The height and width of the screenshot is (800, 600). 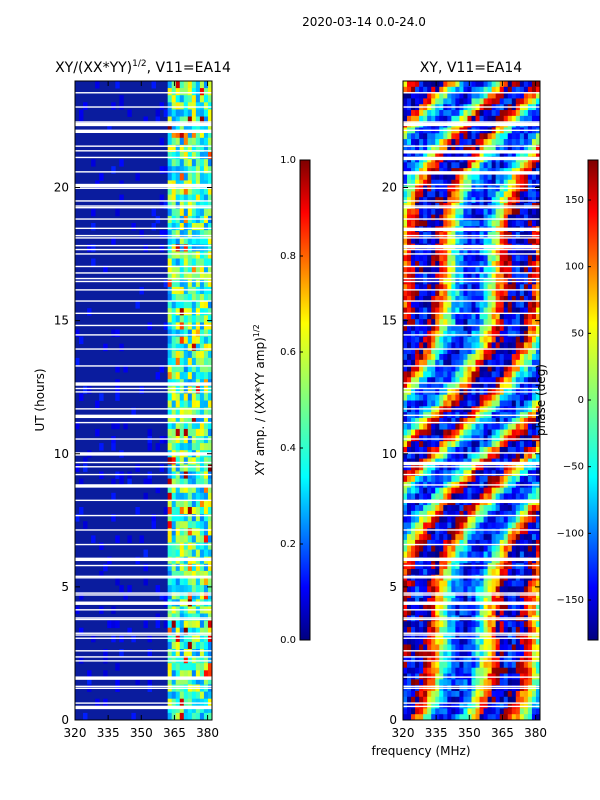 I want to click on amplitude-y-tick-label: 20, so click(x=61, y=188).